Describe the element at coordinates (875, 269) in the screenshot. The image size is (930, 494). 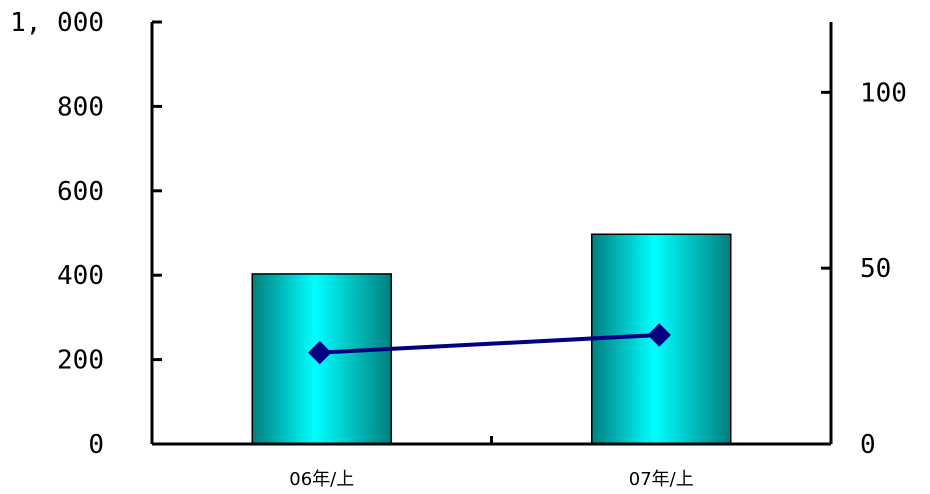
I see `y-right-tick-label-1: 50` at that location.